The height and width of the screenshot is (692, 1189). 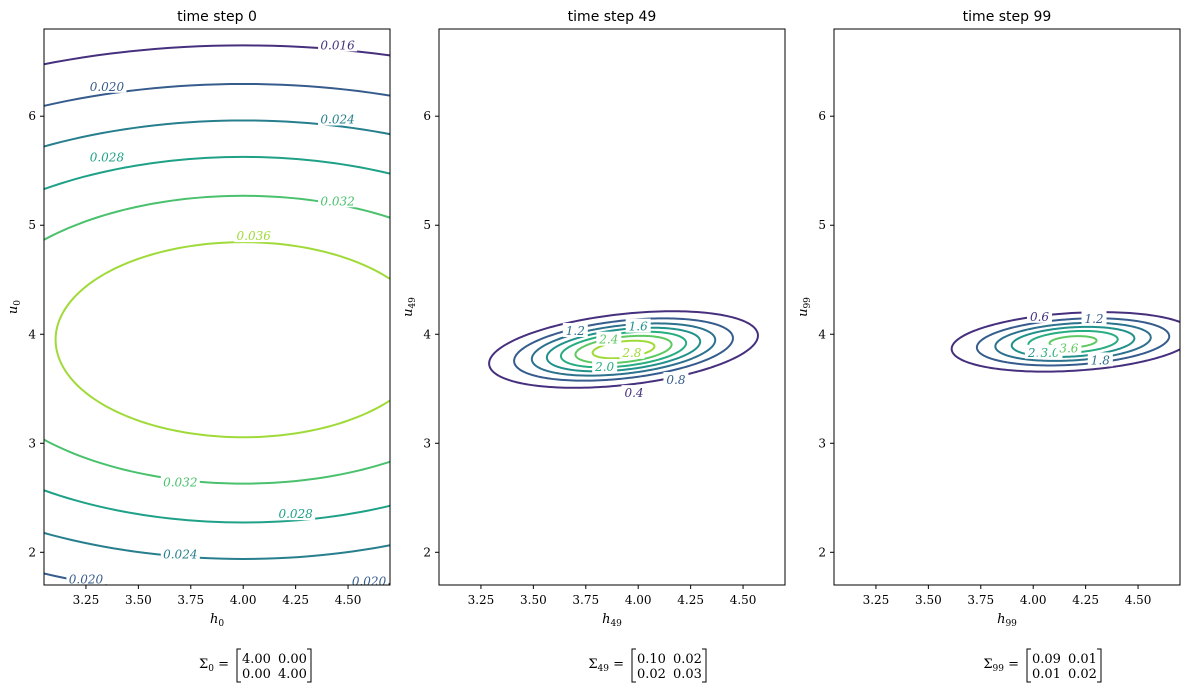 I want to click on contour-line-0.016, so click(x=217, y=55).